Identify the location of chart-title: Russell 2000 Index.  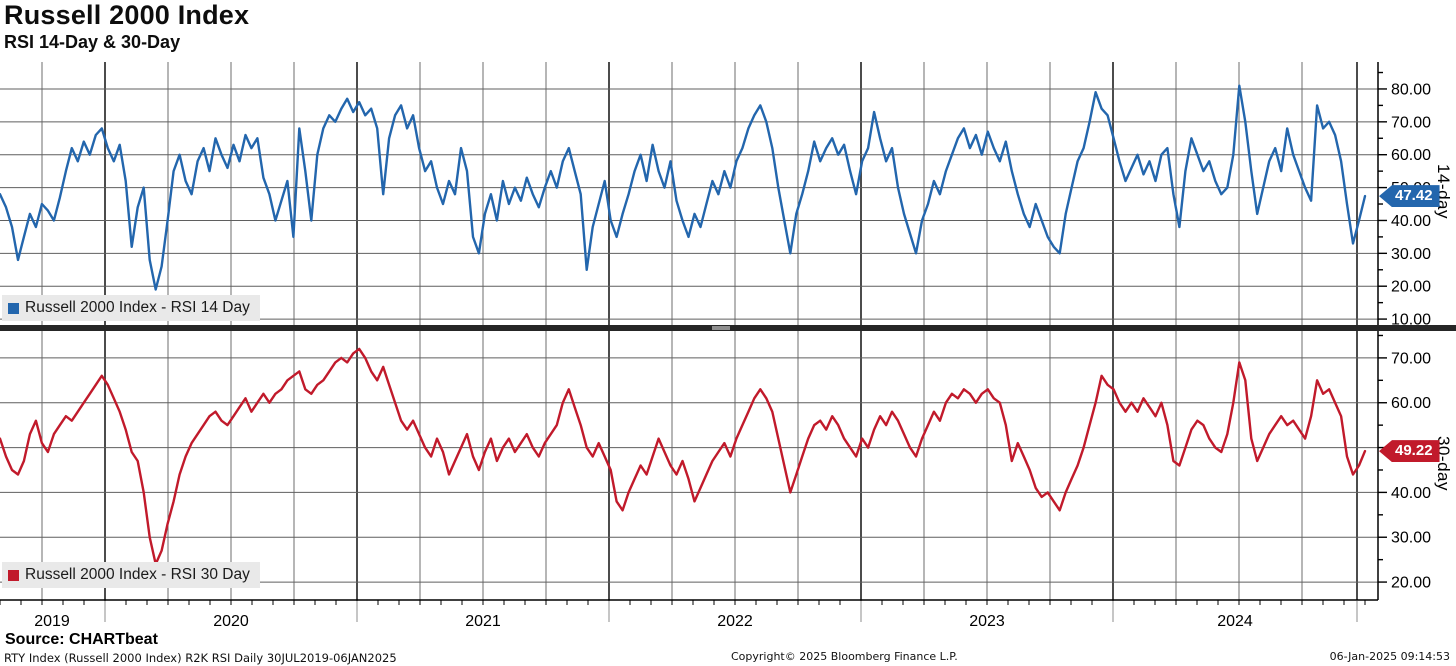
(127, 15).